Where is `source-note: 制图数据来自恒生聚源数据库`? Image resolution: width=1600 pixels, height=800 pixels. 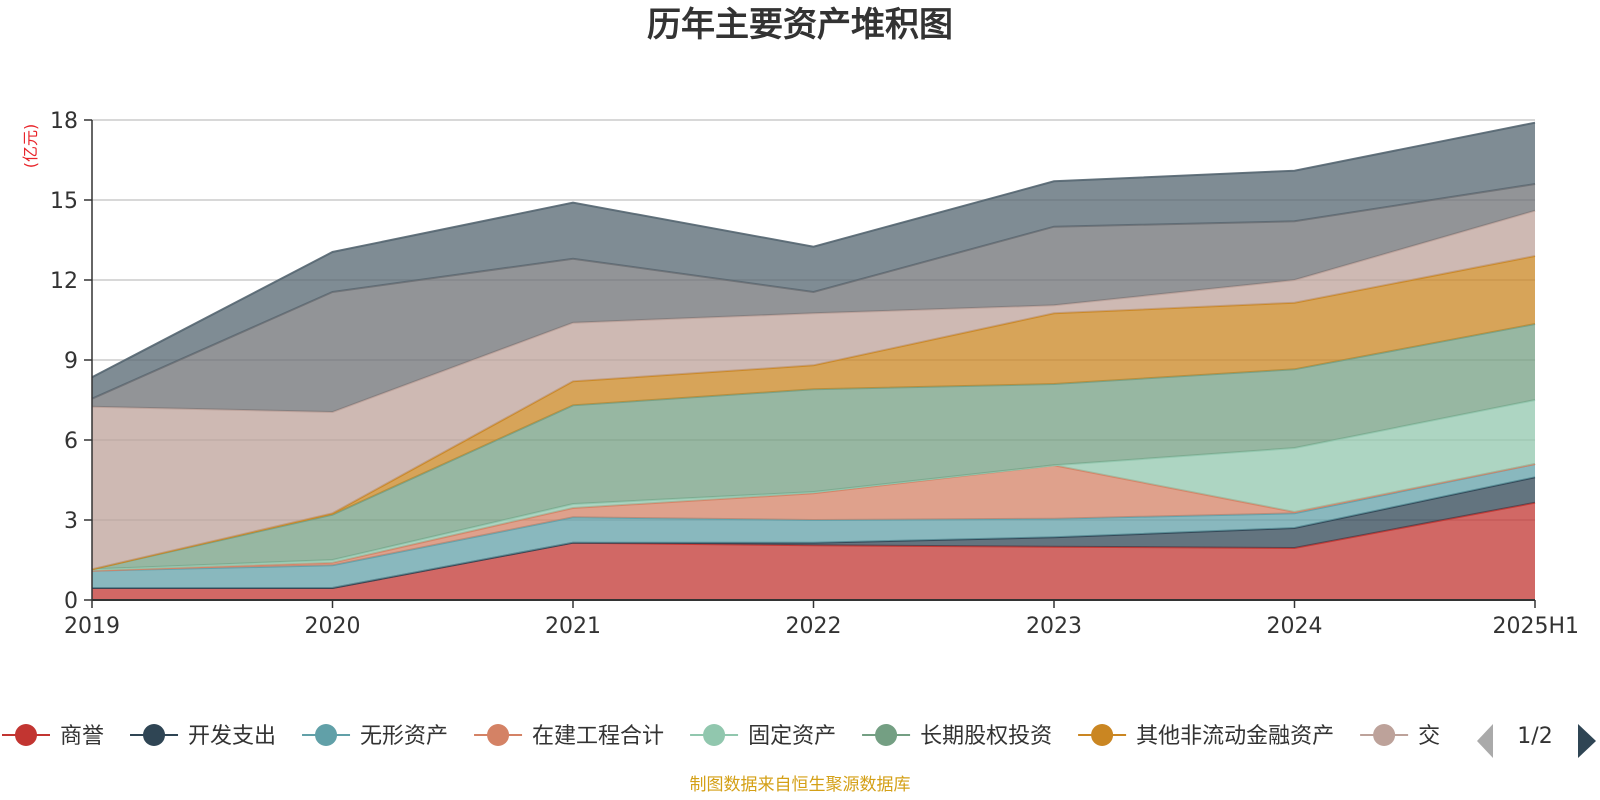
source-note: 制图数据来自恒生聚源数据库 is located at coordinates (800, 785).